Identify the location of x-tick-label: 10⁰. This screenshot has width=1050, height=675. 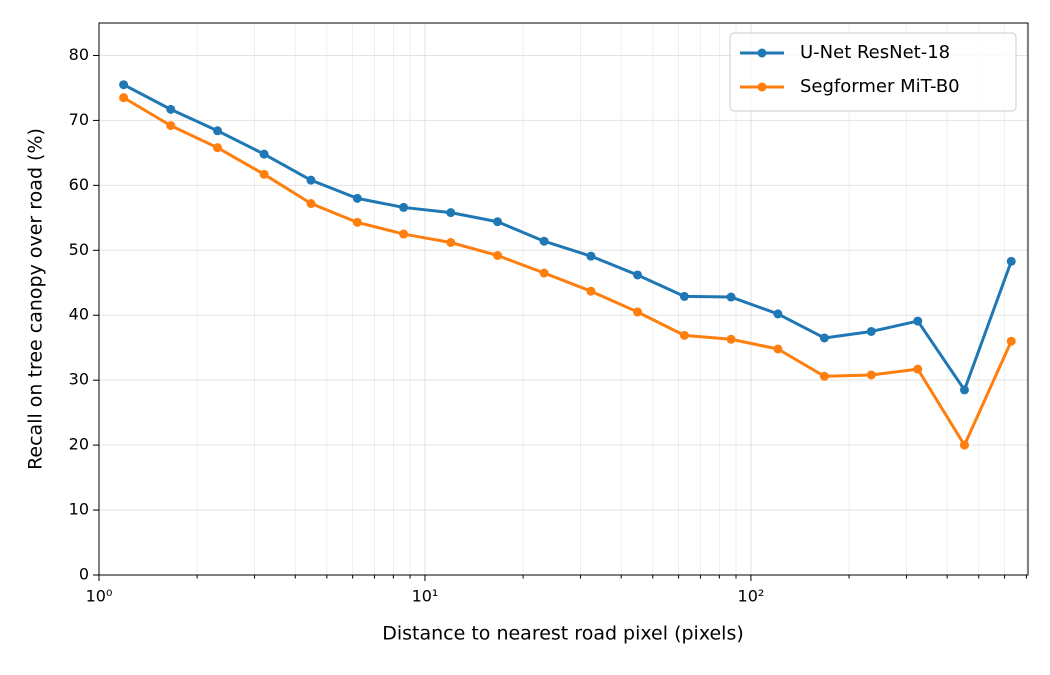
(99, 596).